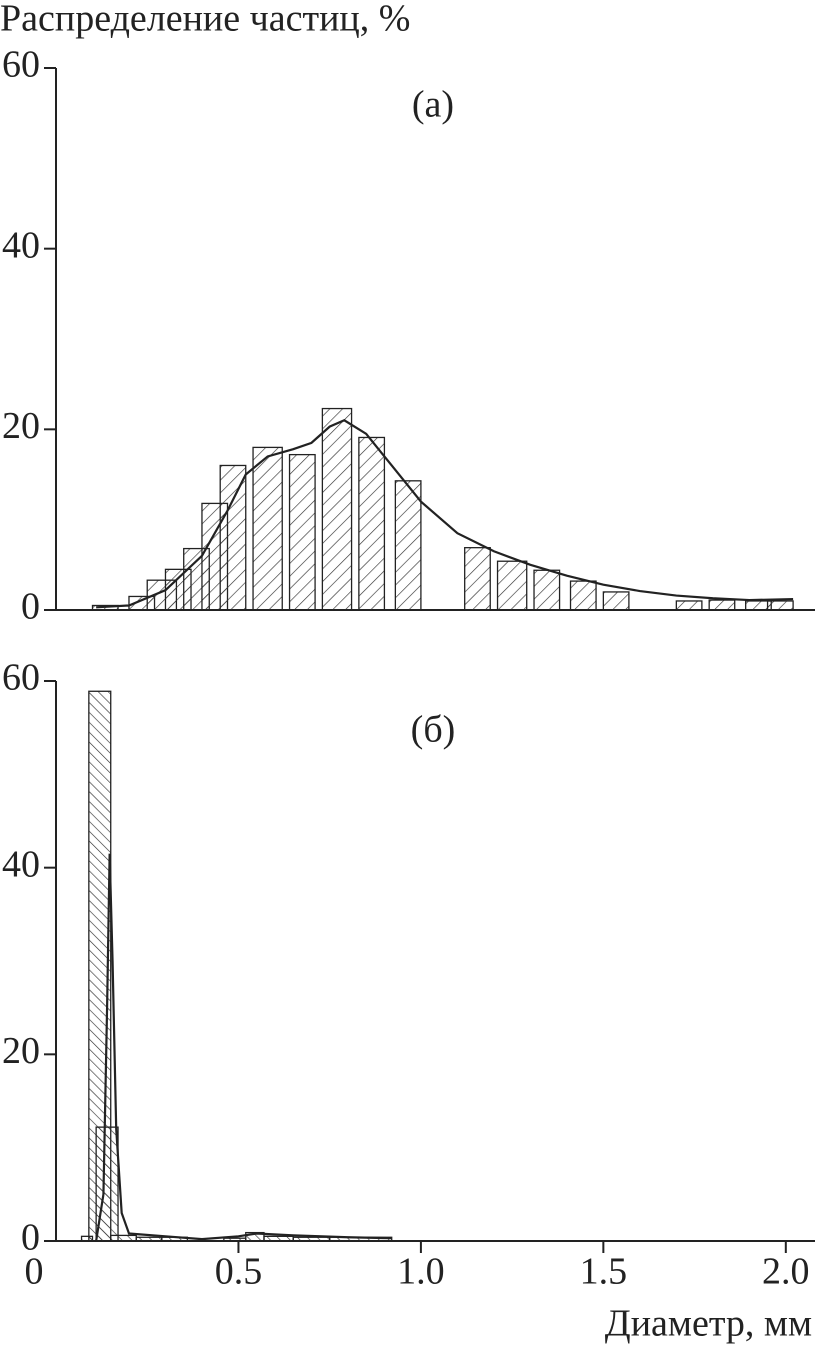  I want to click on panel-label: (а), so click(433, 105).